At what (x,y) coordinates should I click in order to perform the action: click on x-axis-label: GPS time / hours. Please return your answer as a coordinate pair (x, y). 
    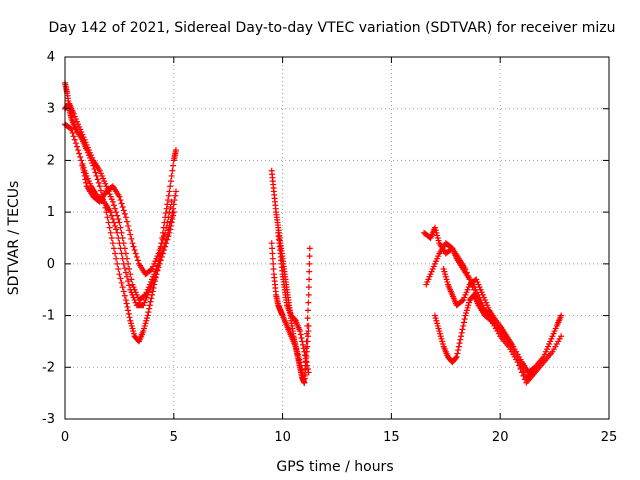
    Looking at the image, I should click on (334, 467).